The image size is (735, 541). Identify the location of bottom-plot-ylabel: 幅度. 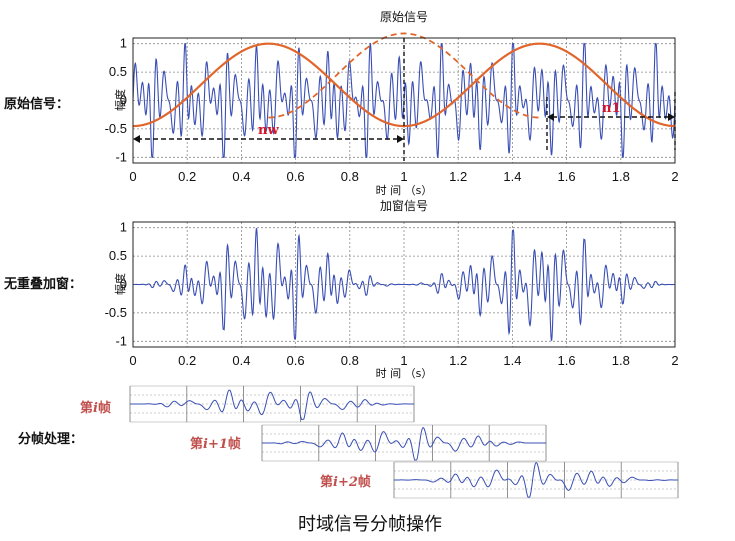
(120, 284).